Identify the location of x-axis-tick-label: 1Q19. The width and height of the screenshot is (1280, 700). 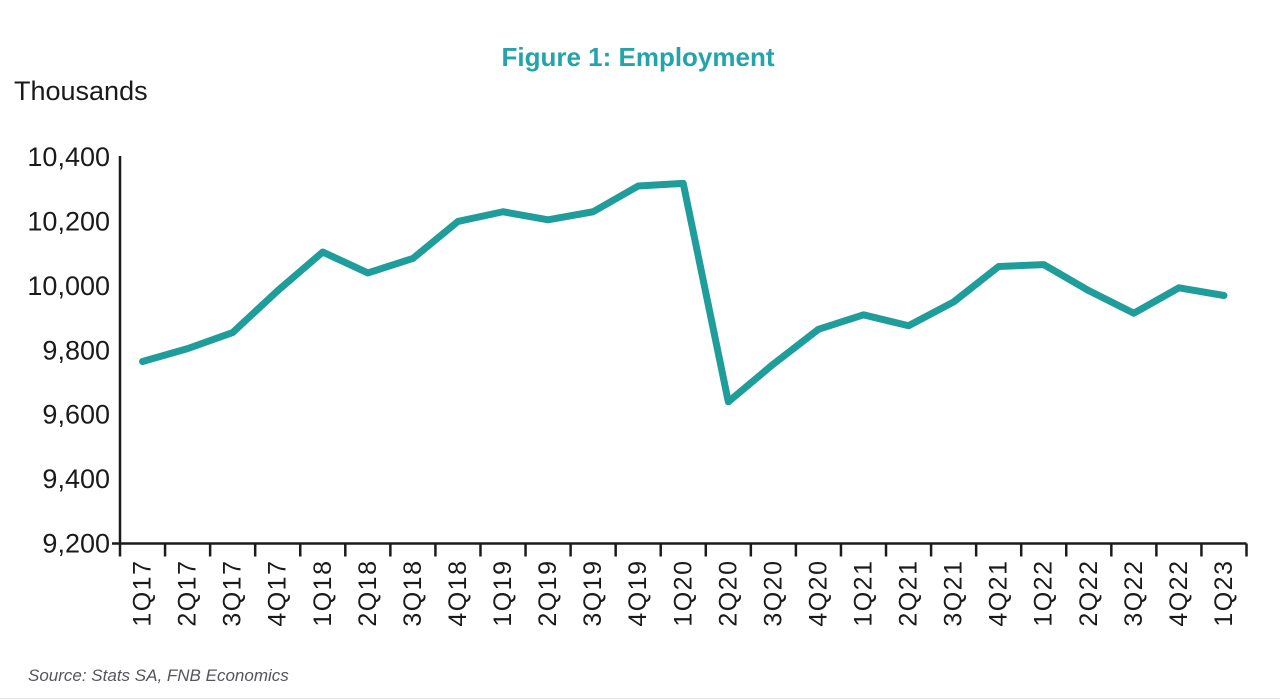
(503, 593).